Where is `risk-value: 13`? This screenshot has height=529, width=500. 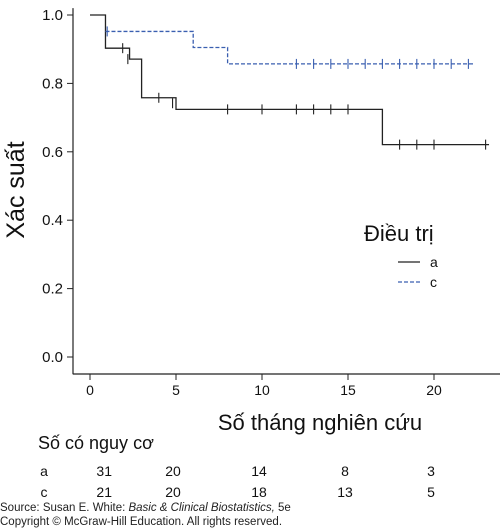 risk-value: 13 is located at coordinates (345, 492).